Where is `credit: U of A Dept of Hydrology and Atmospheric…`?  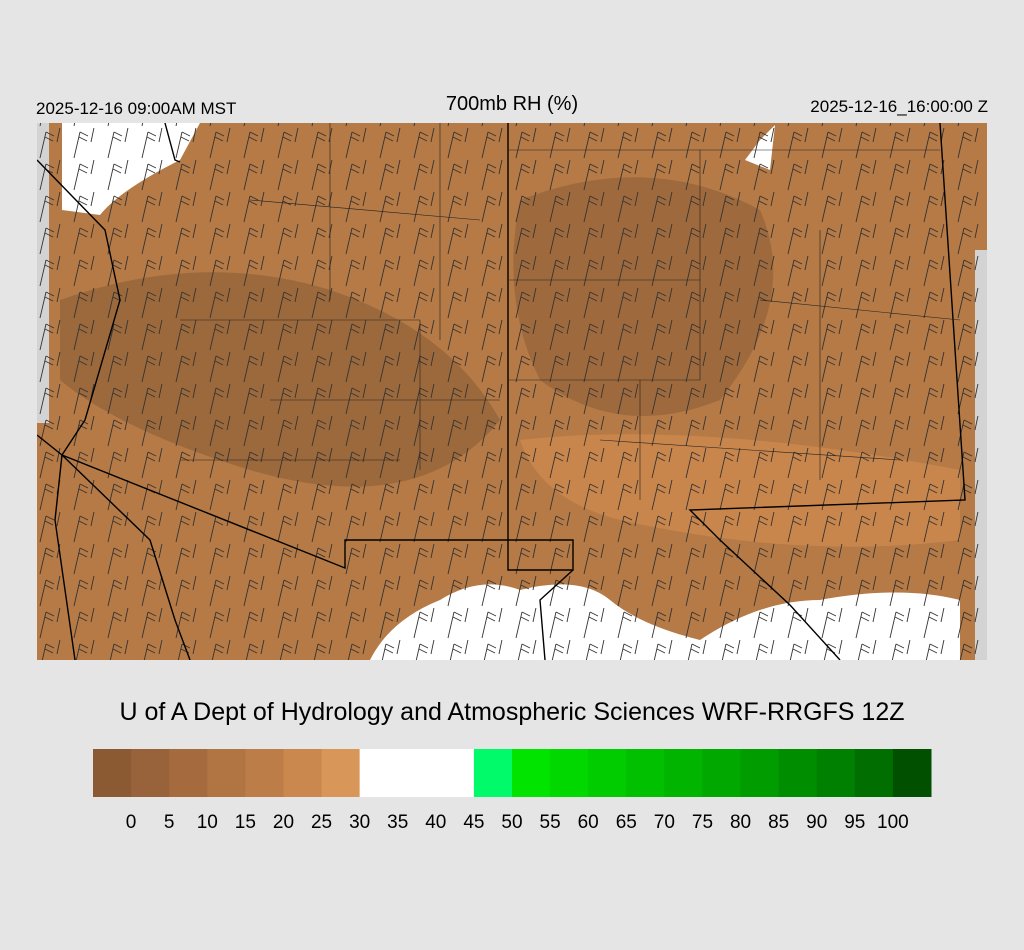 credit: U of A Dept of Hydrology and Atmospheric… is located at coordinates (511, 712).